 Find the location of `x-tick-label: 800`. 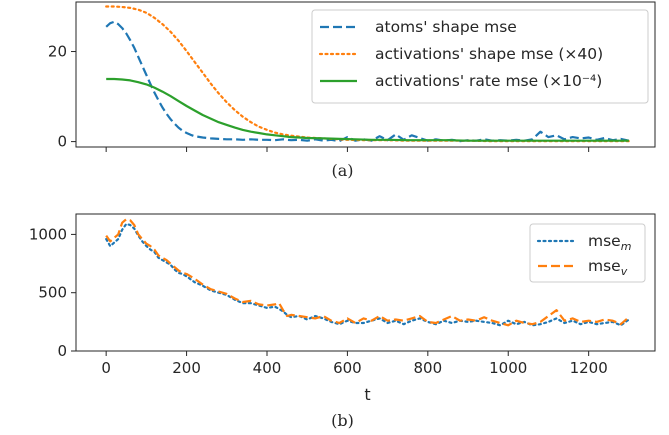

x-tick-label: 800 is located at coordinates (428, 368).